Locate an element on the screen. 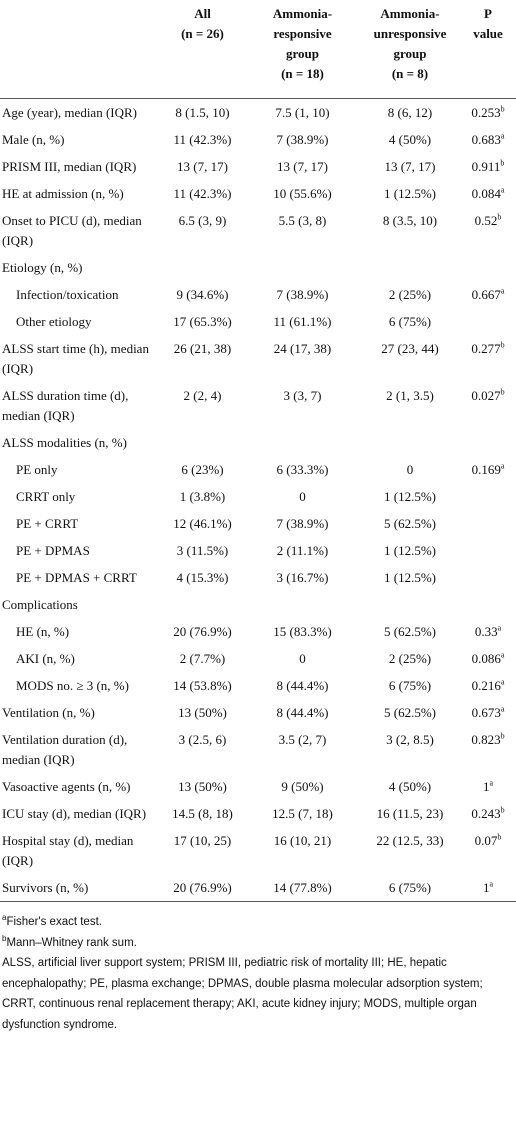 The height and width of the screenshot is (1122, 516). table-cell: 9 (34.6%) is located at coordinates (202, 294).